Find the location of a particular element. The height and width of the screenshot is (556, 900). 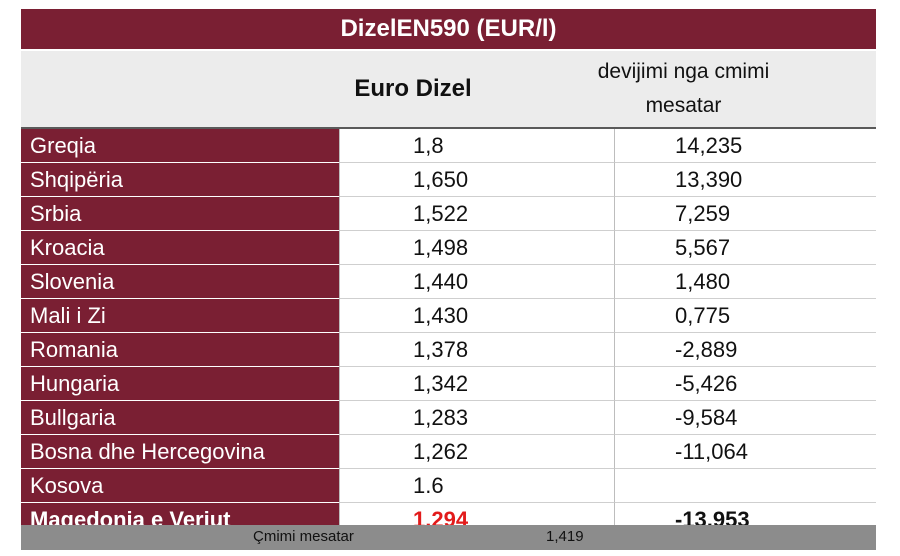

euro-dizel-cell: 1,378 is located at coordinates (476, 350).